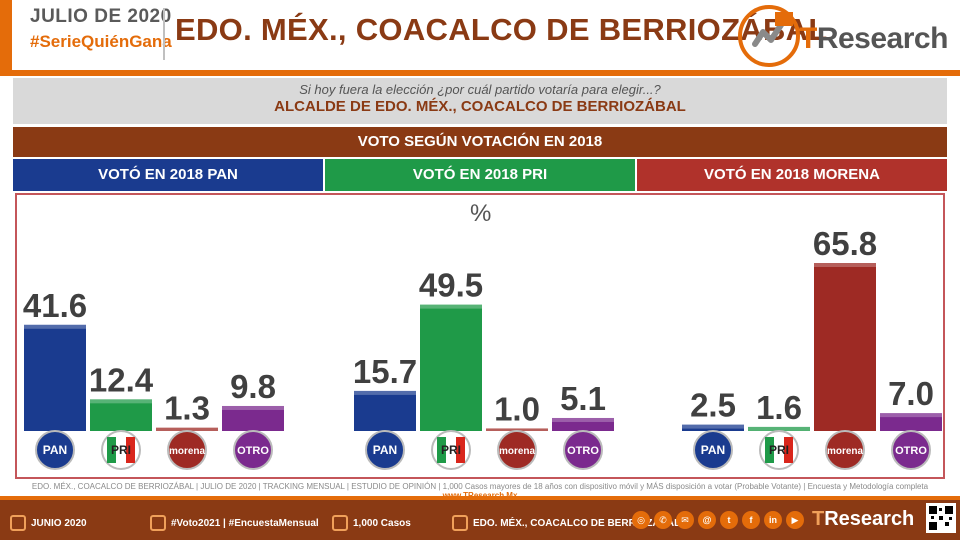 Image resolution: width=960 pixels, height=540 pixels. Describe the element at coordinates (873, 38) in the screenshot. I see `brand-name: TResearch` at that location.